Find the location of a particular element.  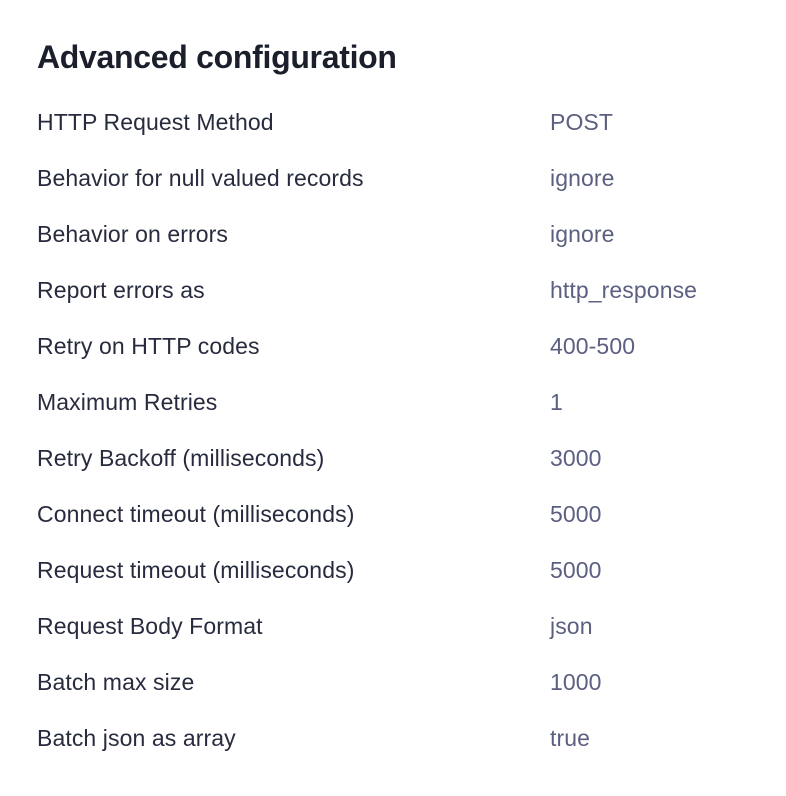

config-row-label: Retry Backoff (milliseconds) is located at coordinates (181, 458).